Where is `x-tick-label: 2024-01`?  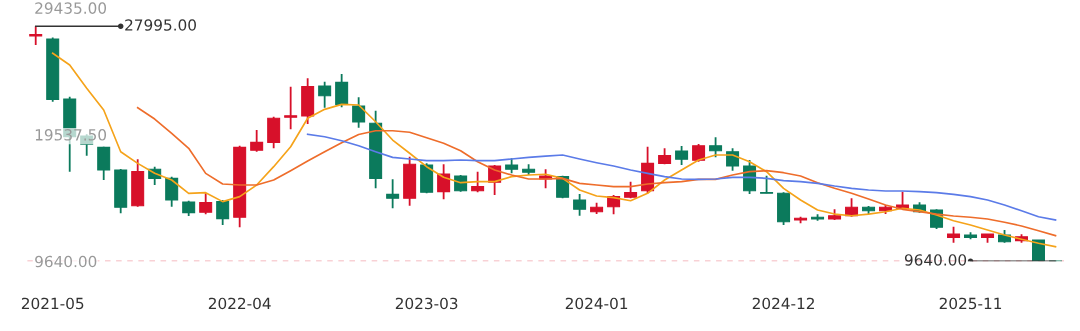
x-tick-label: 2024-01 is located at coordinates (596, 303).